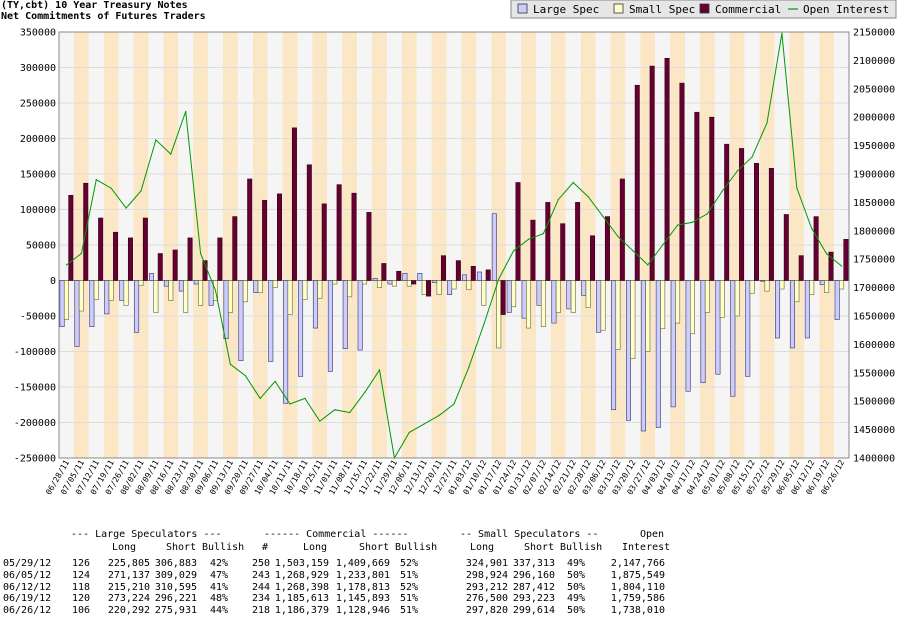 The image size is (898, 618). What do you see at coordinates (27, 611) in the screenshot?
I see `row-date: 06/26/12` at bounding box center [27, 611].